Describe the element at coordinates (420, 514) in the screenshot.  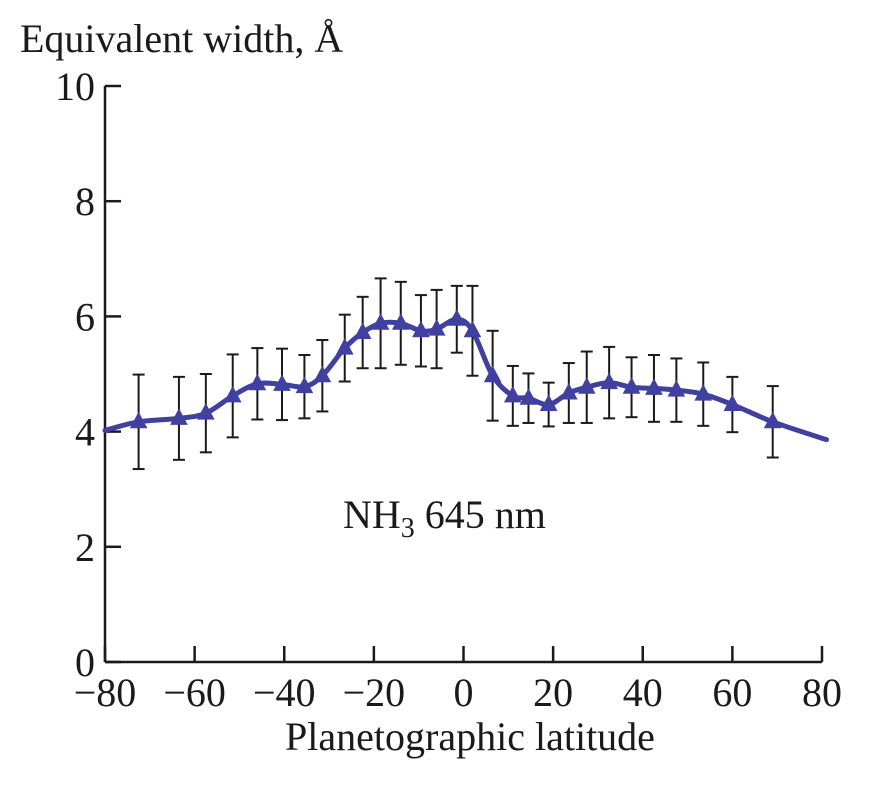
I see `annotation-space` at that location.